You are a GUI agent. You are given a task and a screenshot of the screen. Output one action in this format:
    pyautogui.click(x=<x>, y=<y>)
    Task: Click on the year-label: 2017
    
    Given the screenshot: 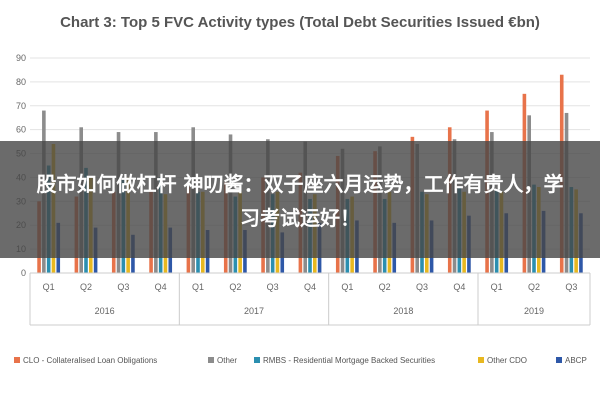 What is the action you would take?
    pyautogui.click(x=254, y=311)
    